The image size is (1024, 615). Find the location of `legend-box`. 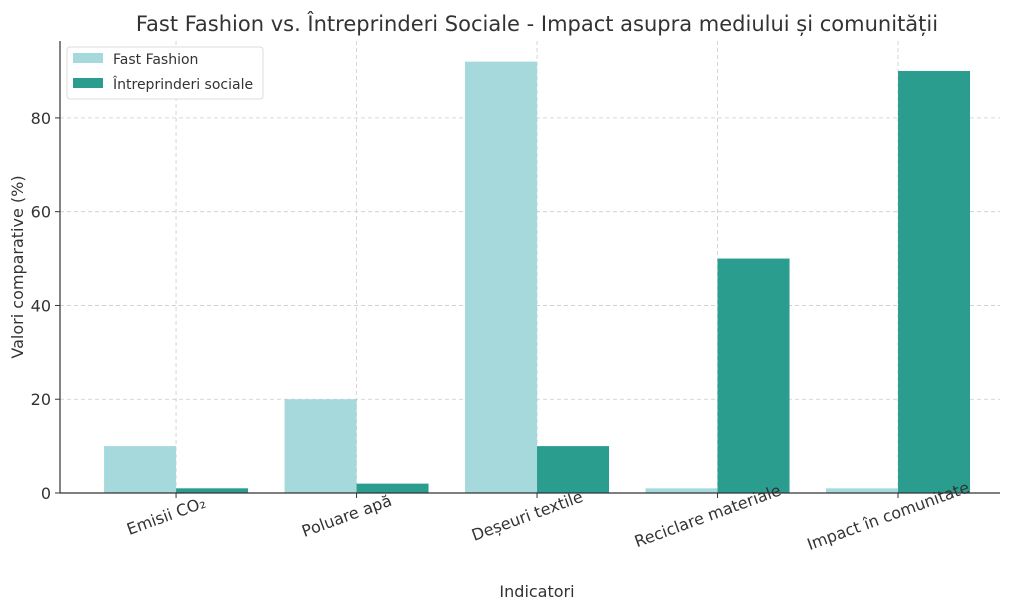

legend-box is located at coordinates (165, 73).